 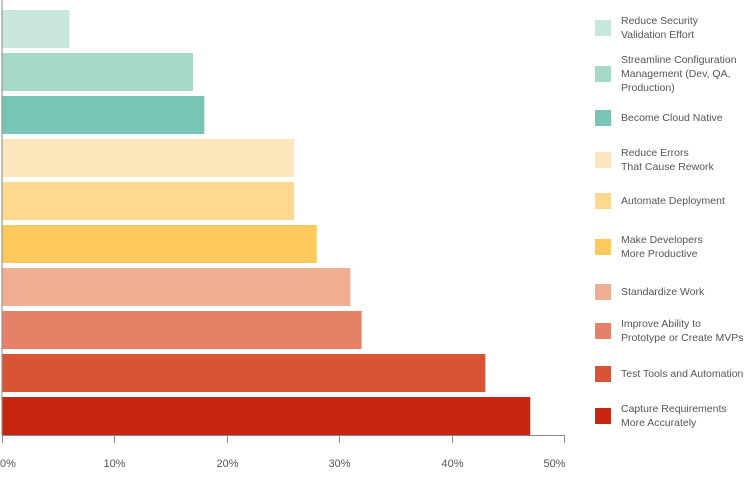 I want to click on legend-label-8: Test Tools and Automation, so click(x=682, y=374).